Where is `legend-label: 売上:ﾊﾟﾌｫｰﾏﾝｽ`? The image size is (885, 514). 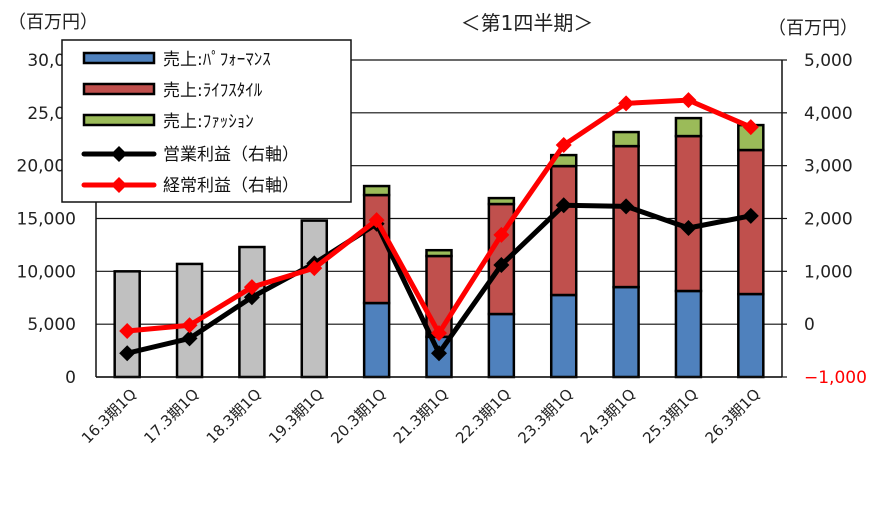
legend-label: 売上:ﾊﾟﾌｫｰﾏﾝｽ is located at coordinates (217, 60).